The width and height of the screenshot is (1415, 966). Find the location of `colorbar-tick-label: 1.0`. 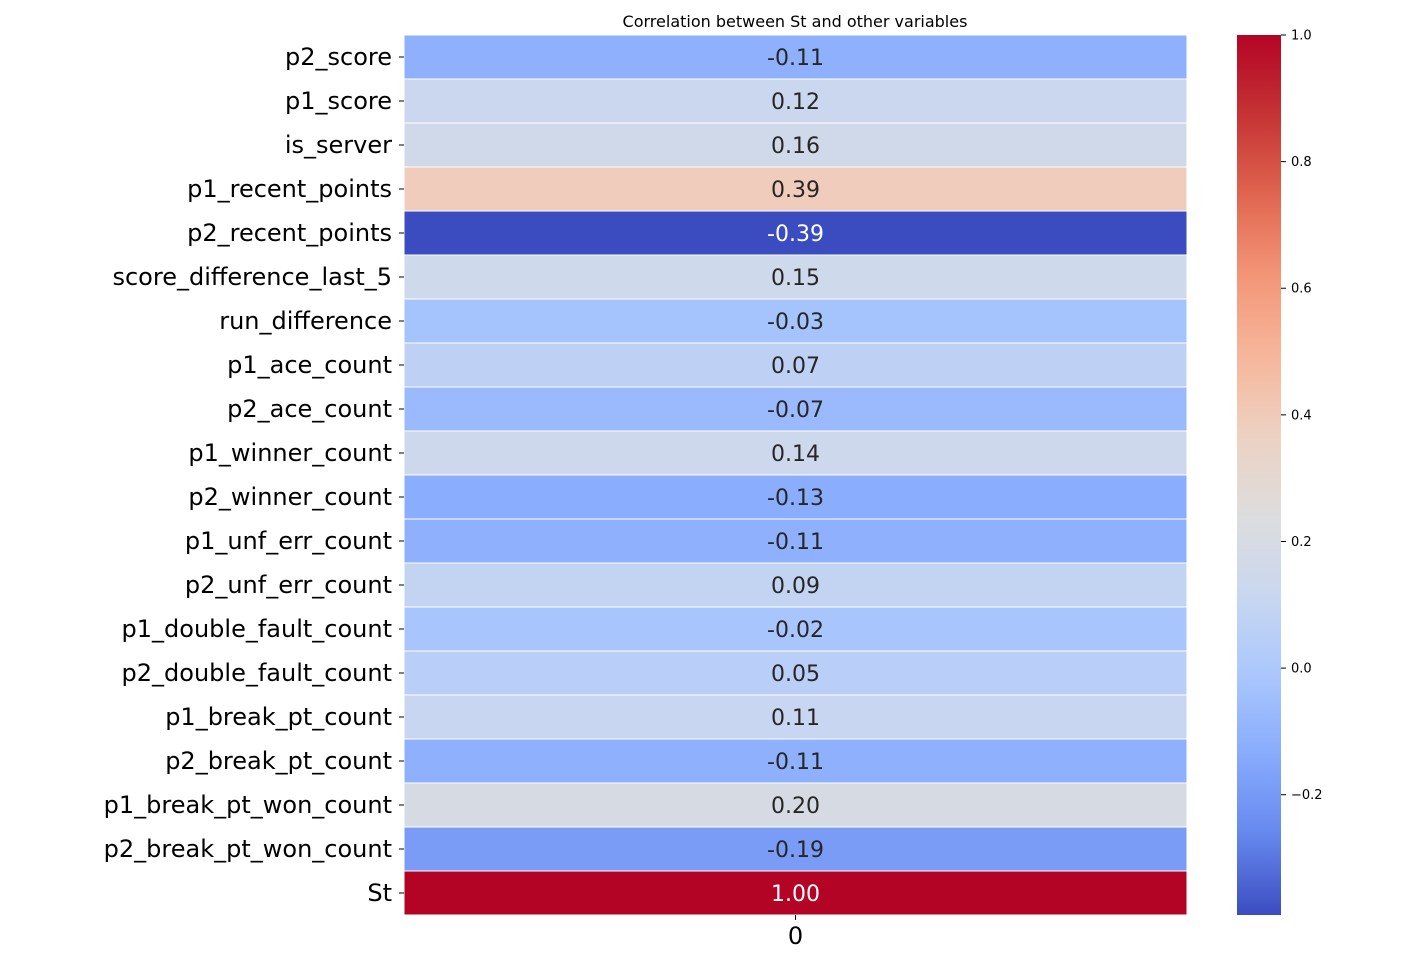

colorbar-tick-label: 1.0 is located at coordinates (1301, 36).